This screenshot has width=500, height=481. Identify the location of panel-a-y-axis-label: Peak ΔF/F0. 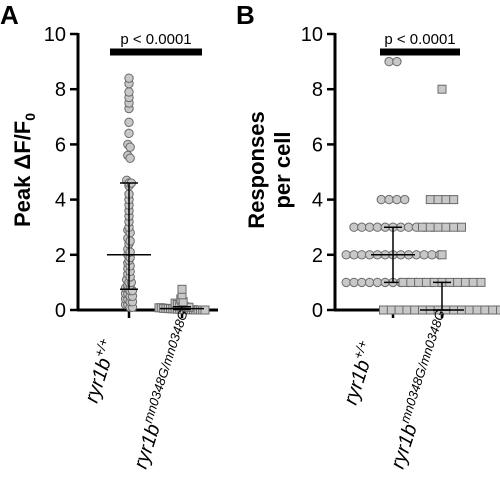
(24, 170).